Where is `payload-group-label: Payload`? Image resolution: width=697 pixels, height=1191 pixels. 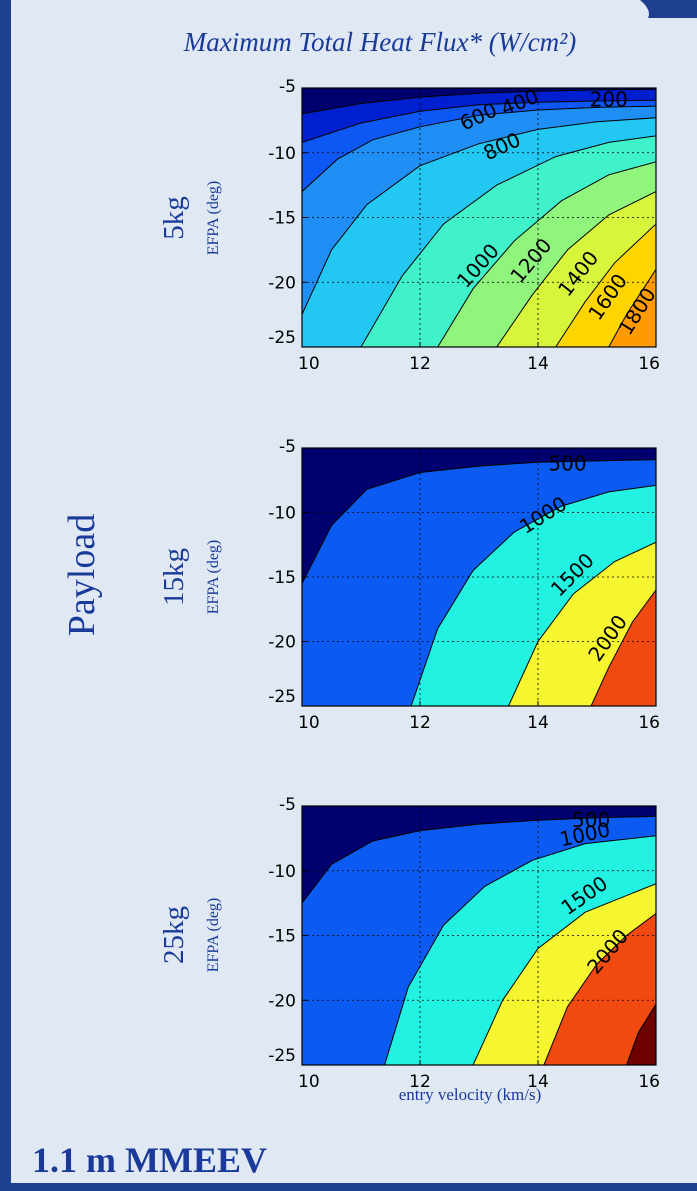
payload-group-label: Payload is located at coordinates (82, 575).